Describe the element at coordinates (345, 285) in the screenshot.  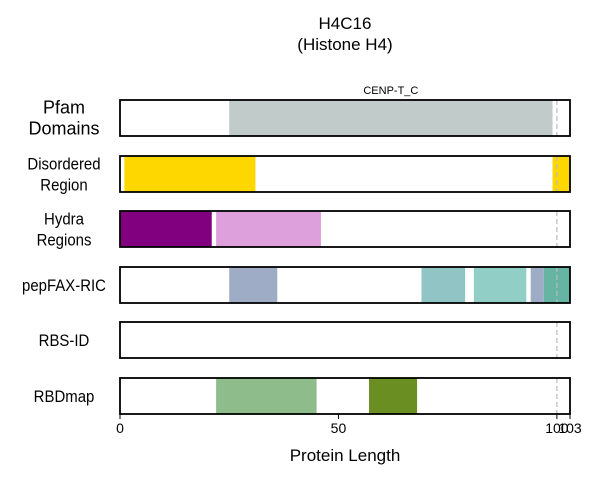
I see `track-3-frame` at that location.